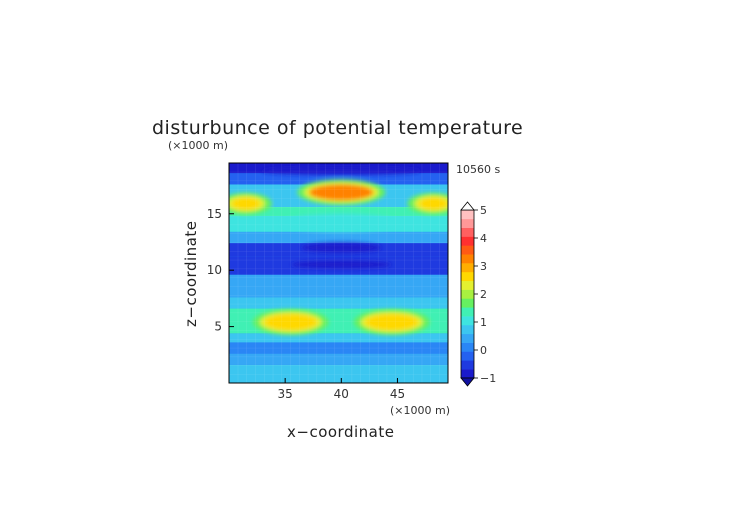 This screenshot has width=752, height=532. Describe the element at coordinates (285, 394) in the screenshot. I see `x-tick-label: 35` at that location.